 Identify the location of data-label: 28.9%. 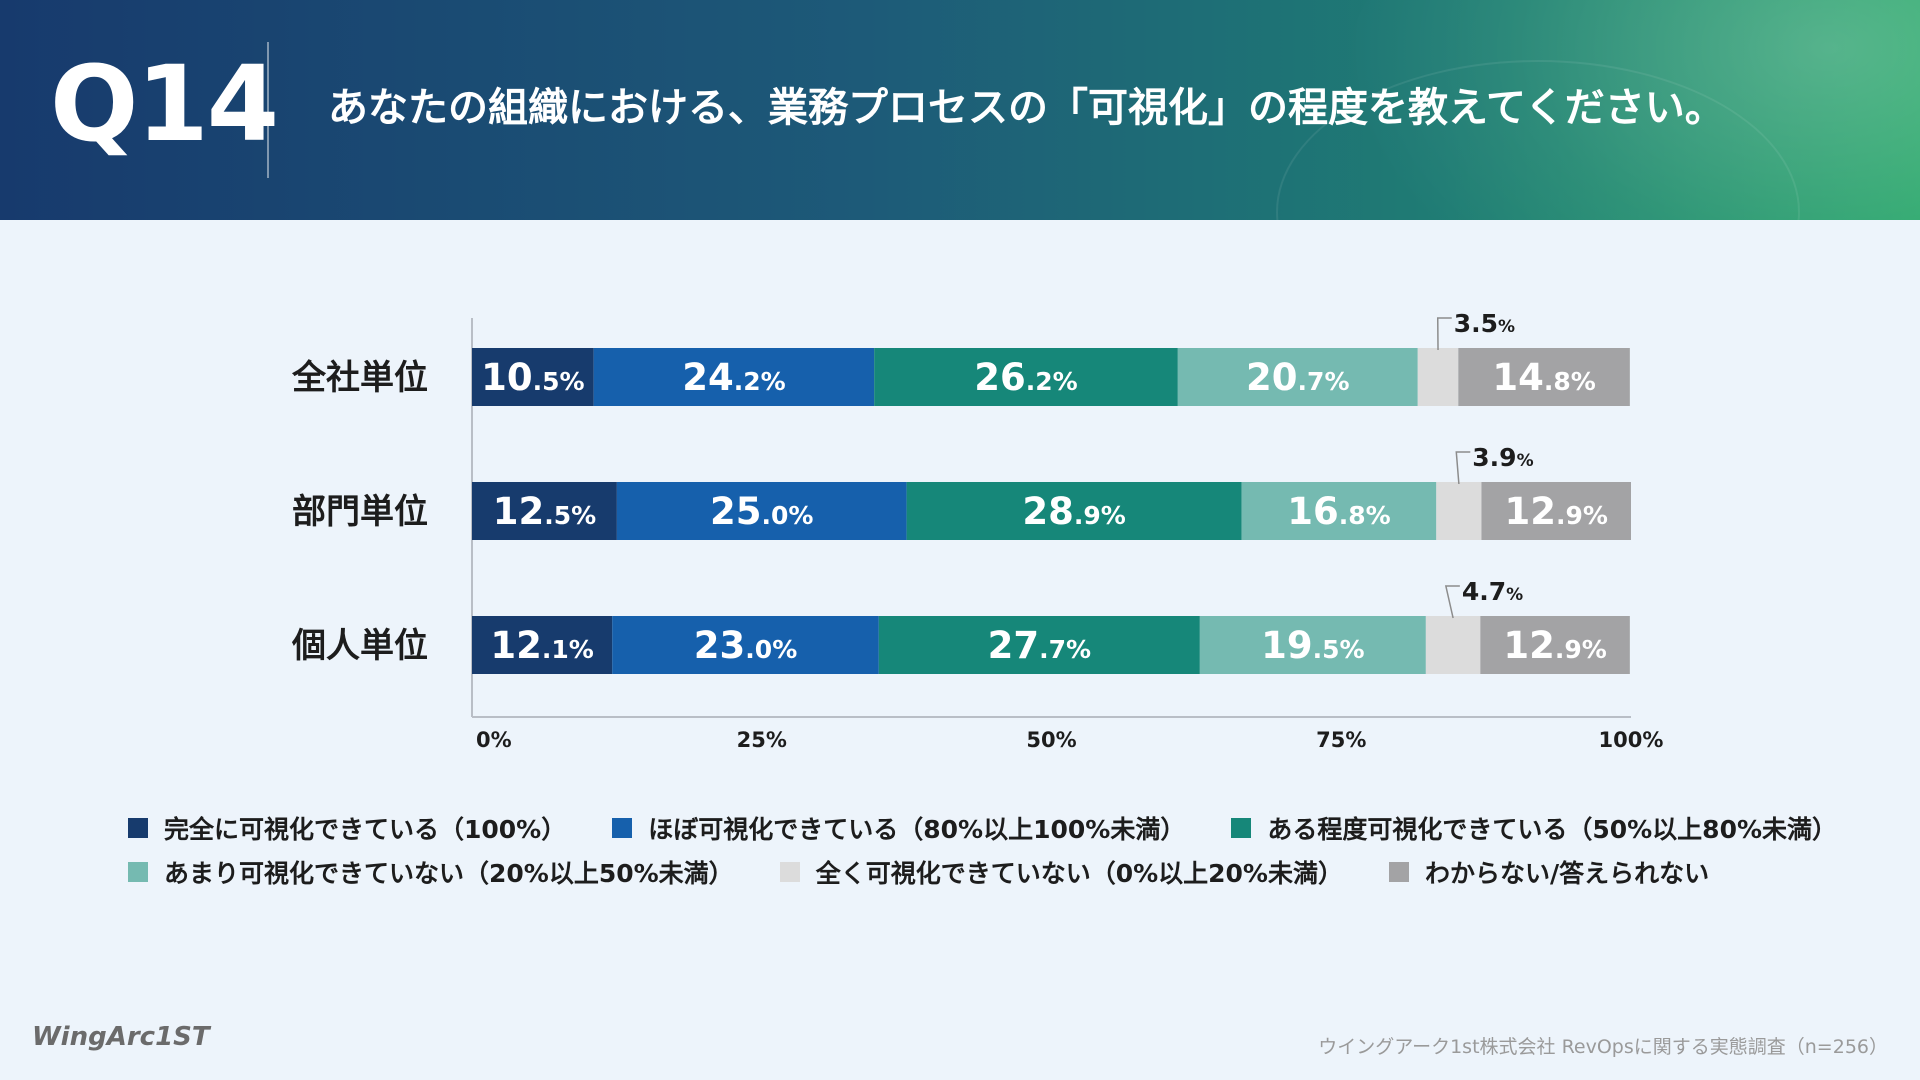
(1073, 511).